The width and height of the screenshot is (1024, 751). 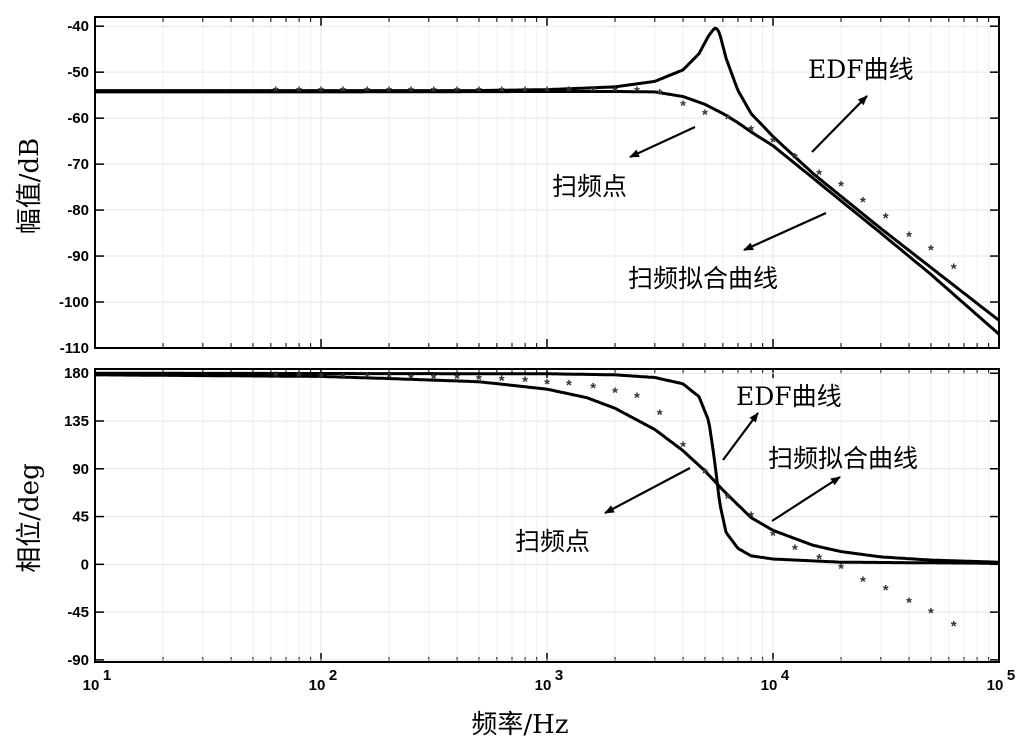 What do you see at coordinates (78, 612) in the screenshot?
I see `phase-y-tick-label: -45` at bounding box center [78, 612].